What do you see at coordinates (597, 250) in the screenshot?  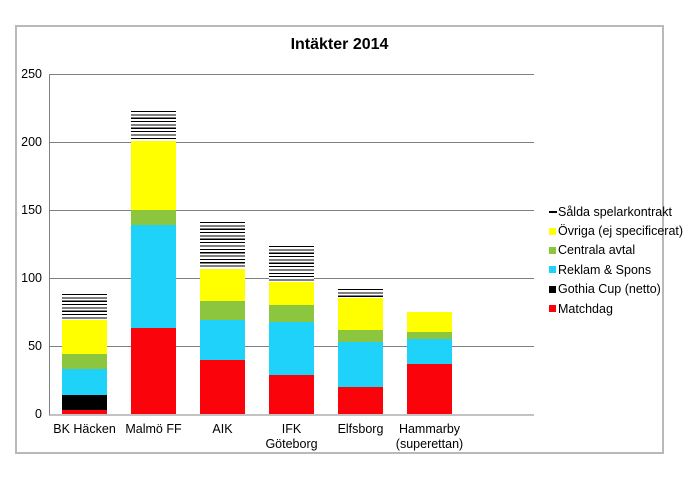 I see `legend-label: Centrala avtal` at bounding box center [597, 250].